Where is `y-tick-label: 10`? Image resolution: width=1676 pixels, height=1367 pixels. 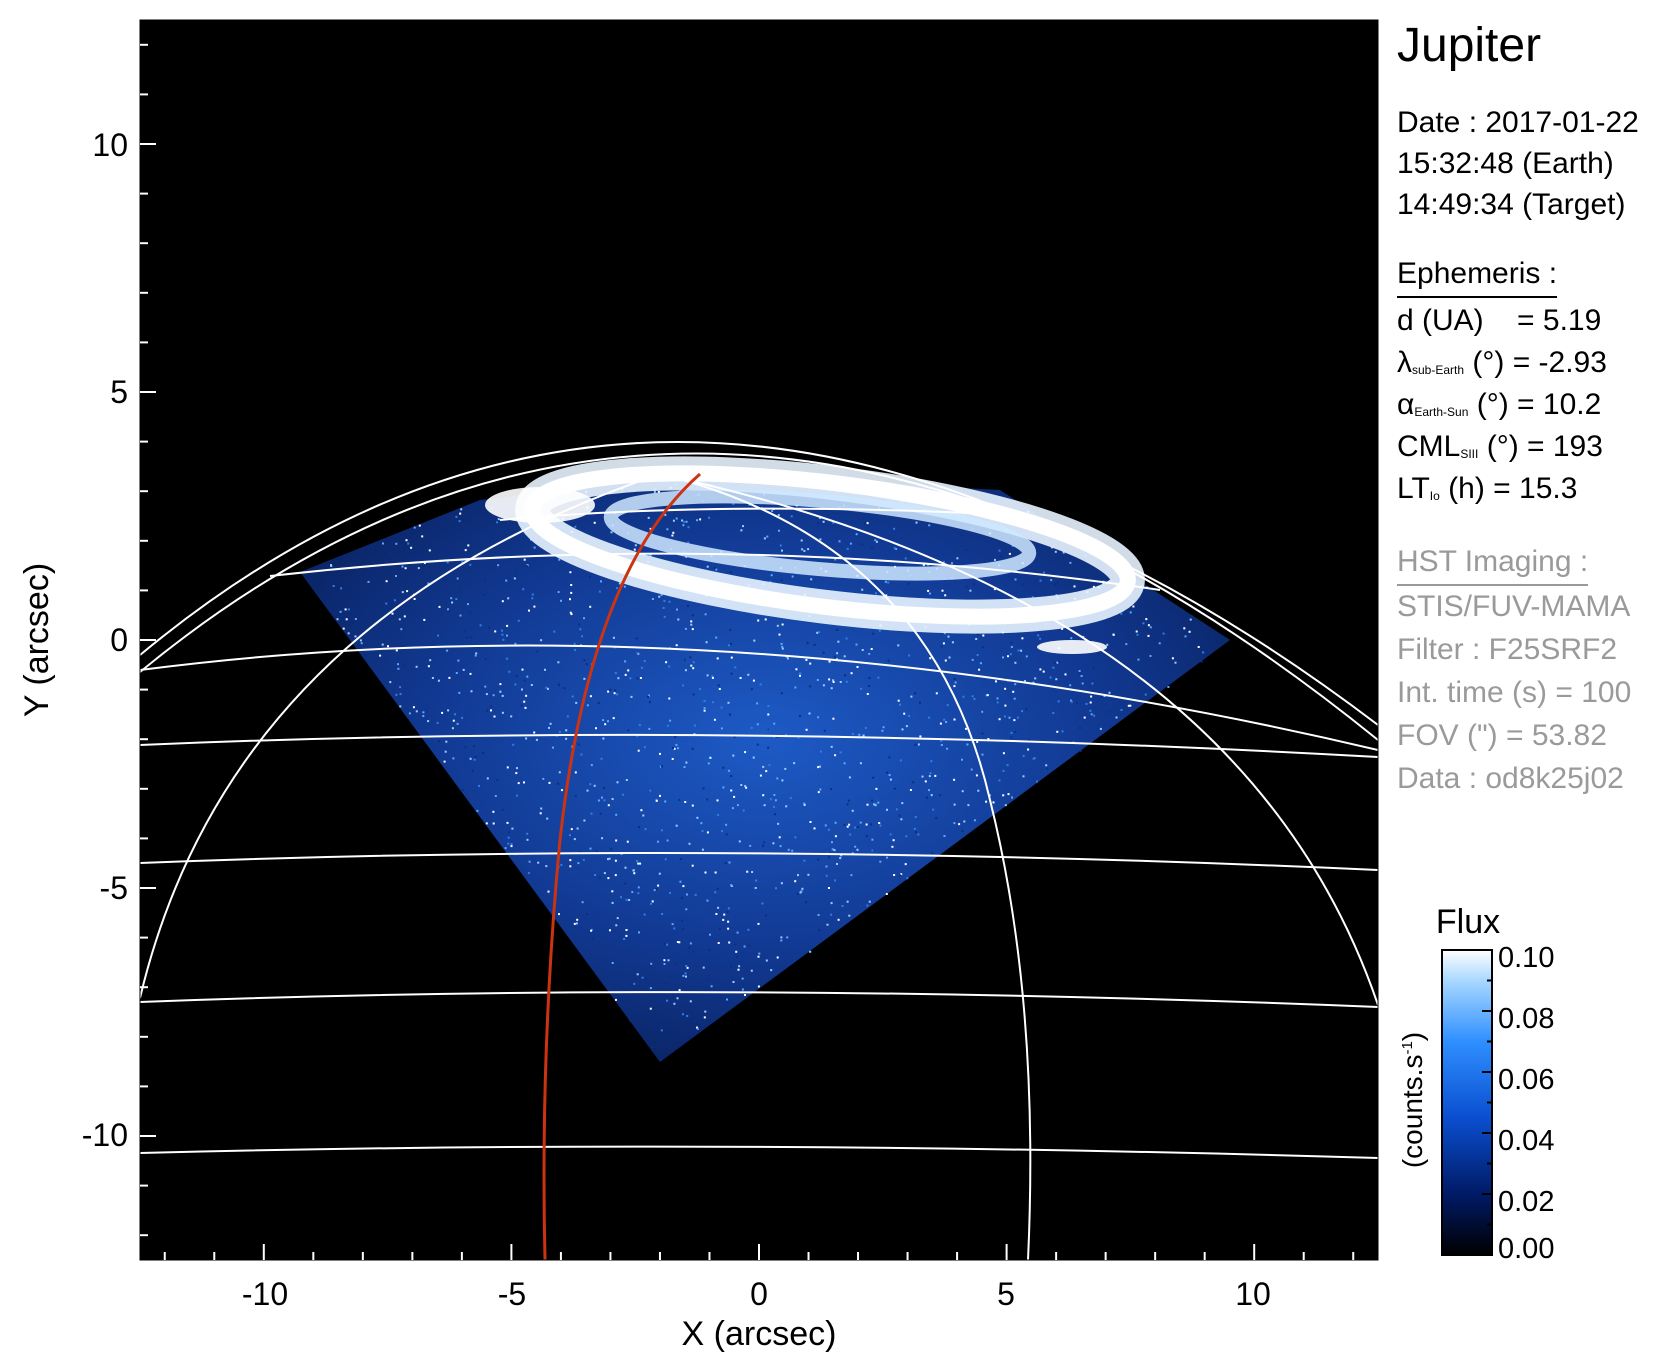 y-tick-label: 10 is located at coordinates (110, 145).